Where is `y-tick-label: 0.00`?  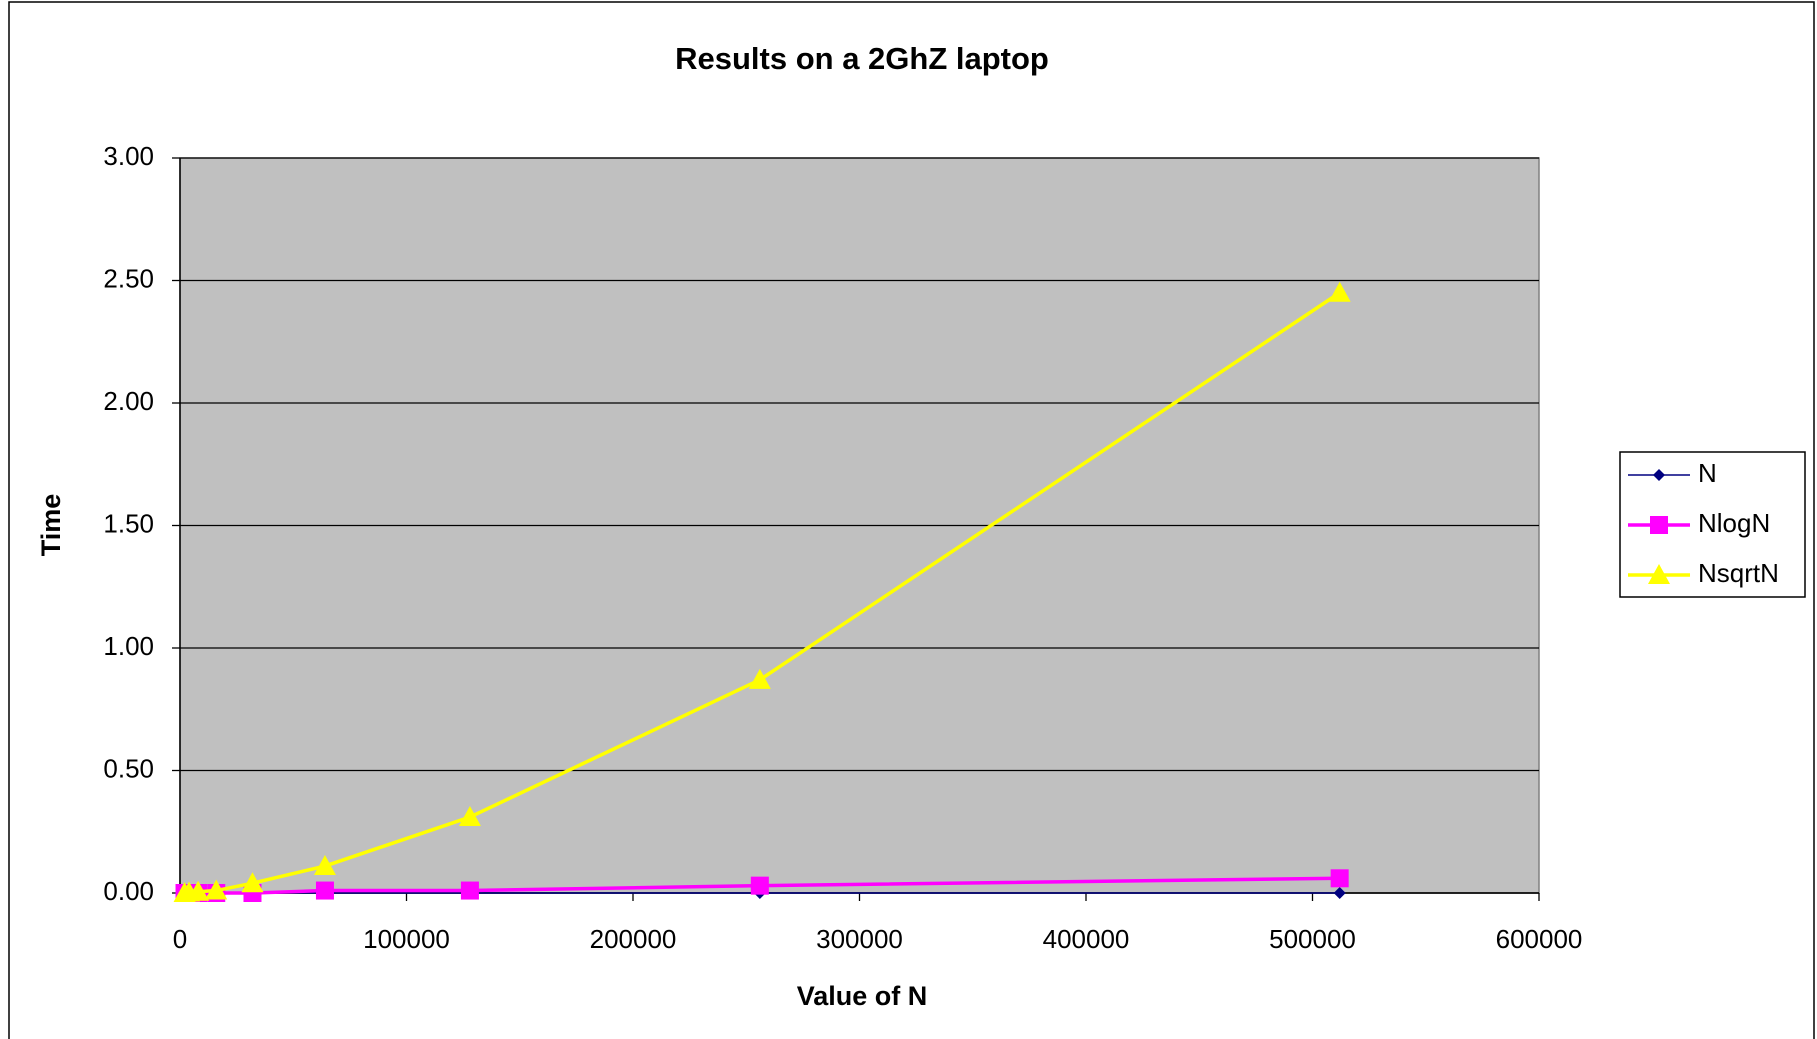
y-tick-label: 0.00 is located at coordinates (128, 891).